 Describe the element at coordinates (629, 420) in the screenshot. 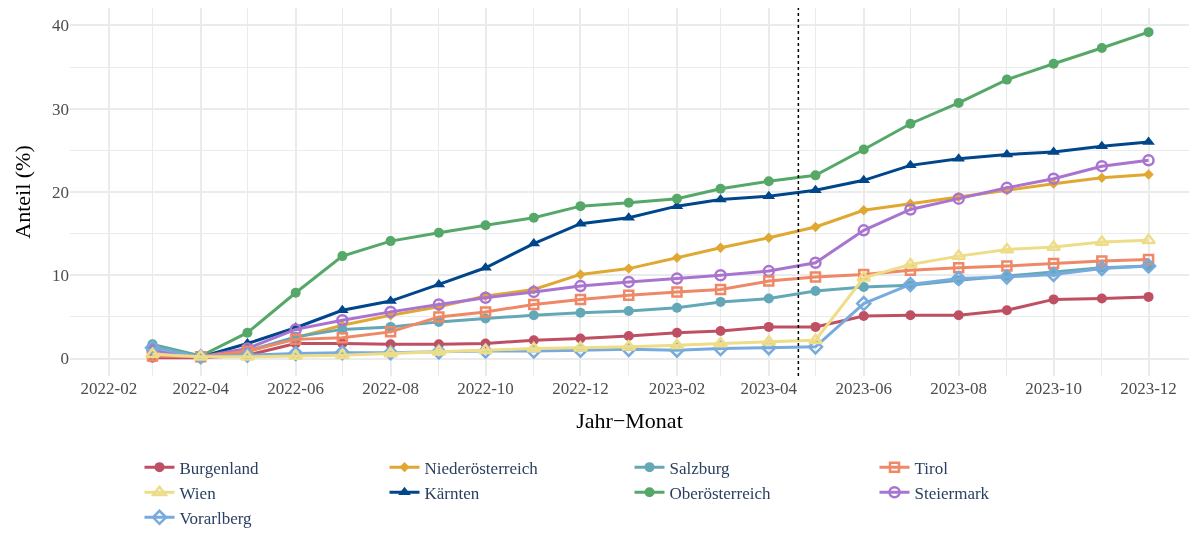

I see `x-axis-title: Jahr−Monat` at that location.